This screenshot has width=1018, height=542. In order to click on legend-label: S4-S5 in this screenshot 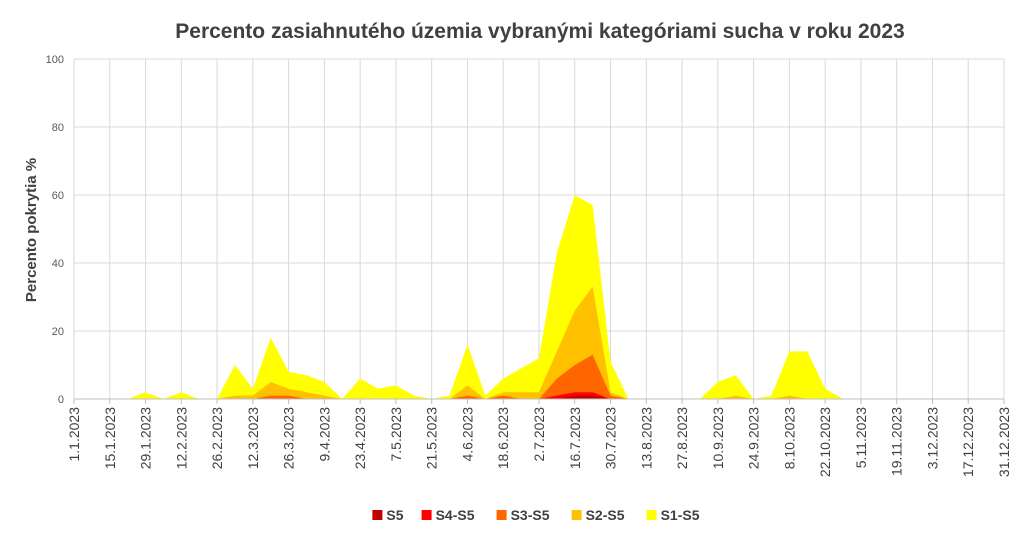, I will do `click(455, 515)`.